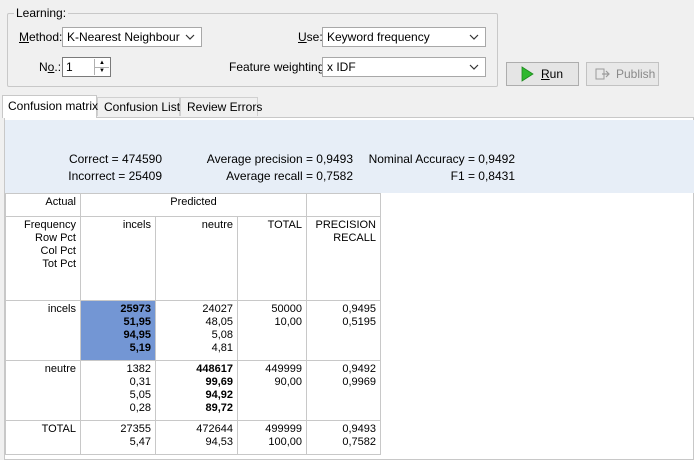 This screenshot has width=694, height=460. I want to click on cell-incels-total: 50000 10,00, so click(272, 330).